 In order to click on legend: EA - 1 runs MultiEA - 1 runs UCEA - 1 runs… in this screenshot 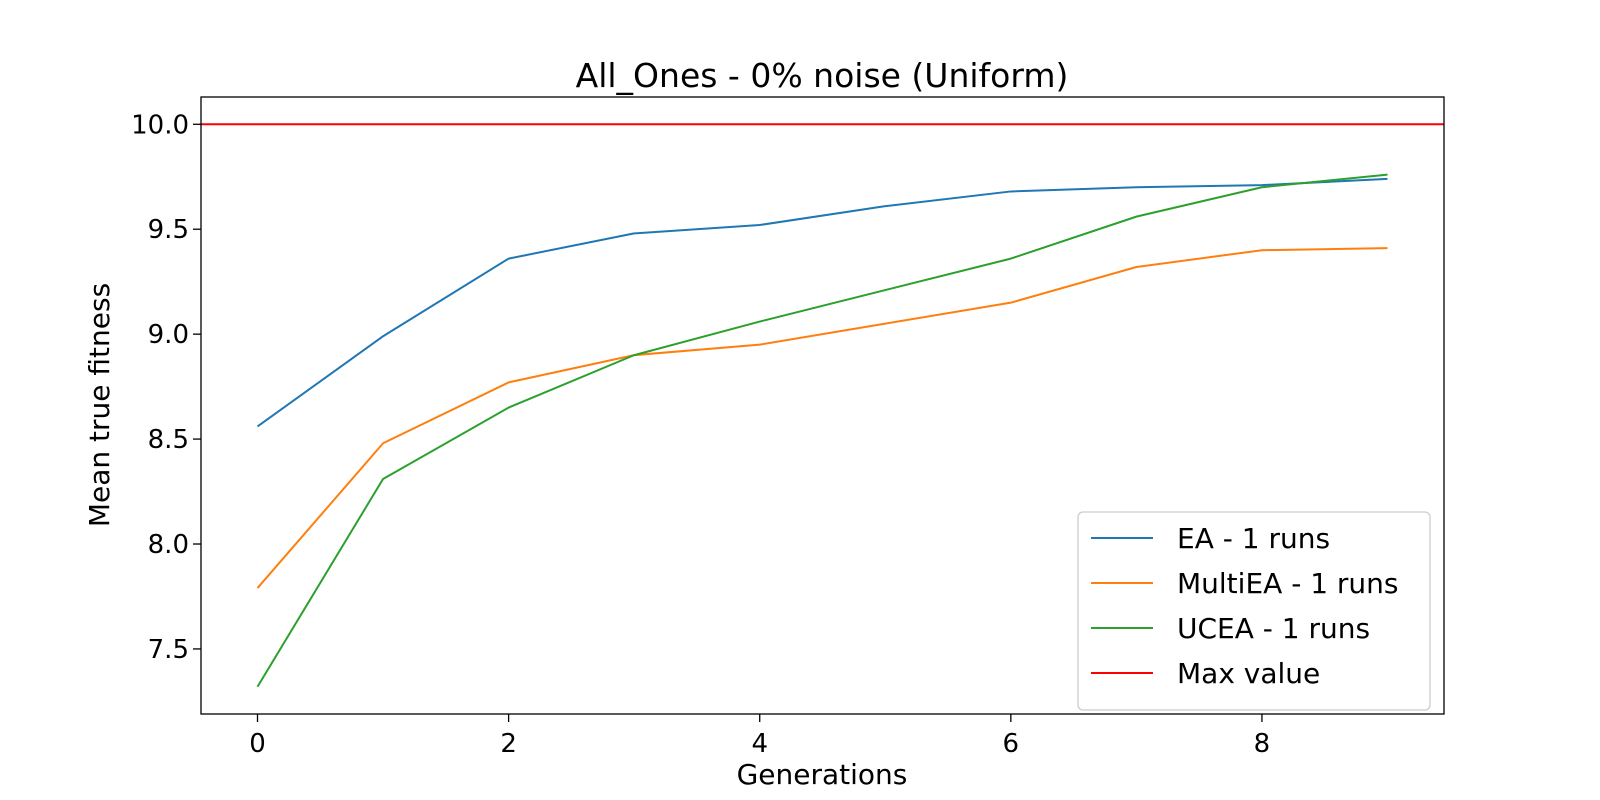, I will do `click(1254, 611)`.